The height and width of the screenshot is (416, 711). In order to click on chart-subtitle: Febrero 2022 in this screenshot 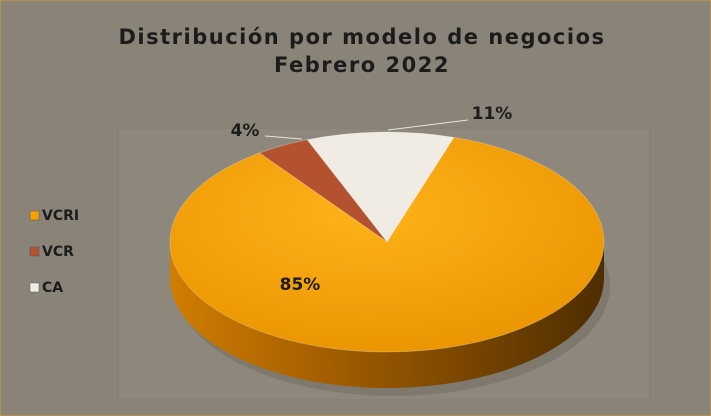, I will do `click(362, 65)`.